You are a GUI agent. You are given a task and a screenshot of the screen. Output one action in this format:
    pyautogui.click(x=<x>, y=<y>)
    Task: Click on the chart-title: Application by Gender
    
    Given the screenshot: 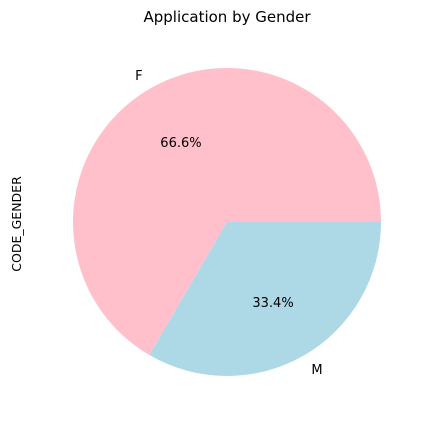 What is the action you would take?
    pyautogui.click(x=227, y=17)
    